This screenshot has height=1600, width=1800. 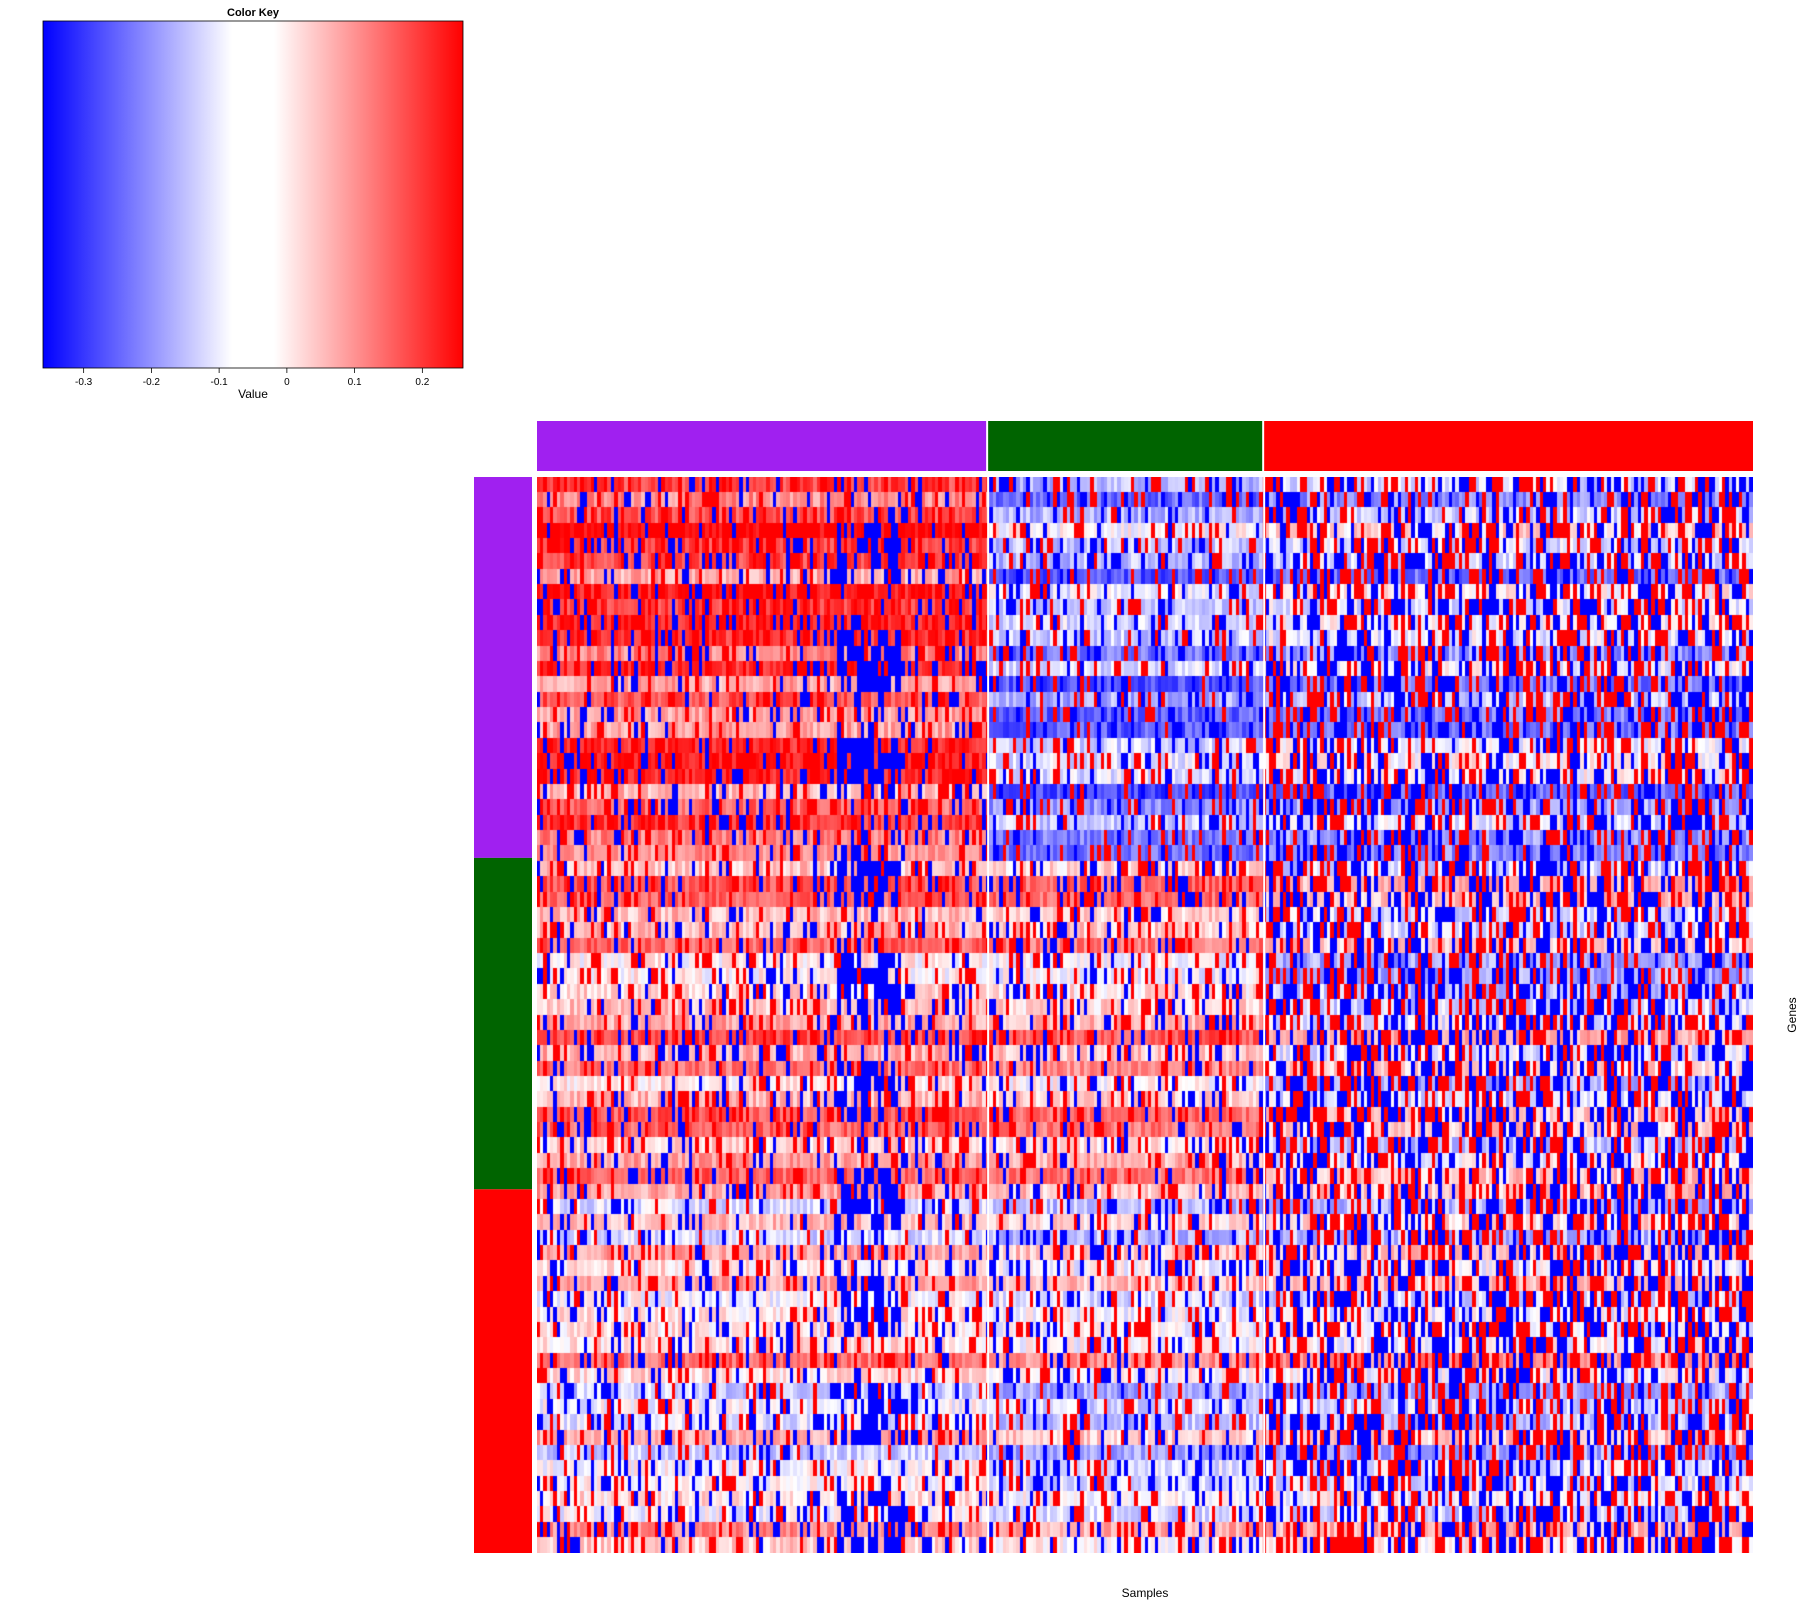 What do you see at coordinates (422, 382) in the screenshot?
I see `color-key-tick-label: 0.2` at bounding box center [422, 382].